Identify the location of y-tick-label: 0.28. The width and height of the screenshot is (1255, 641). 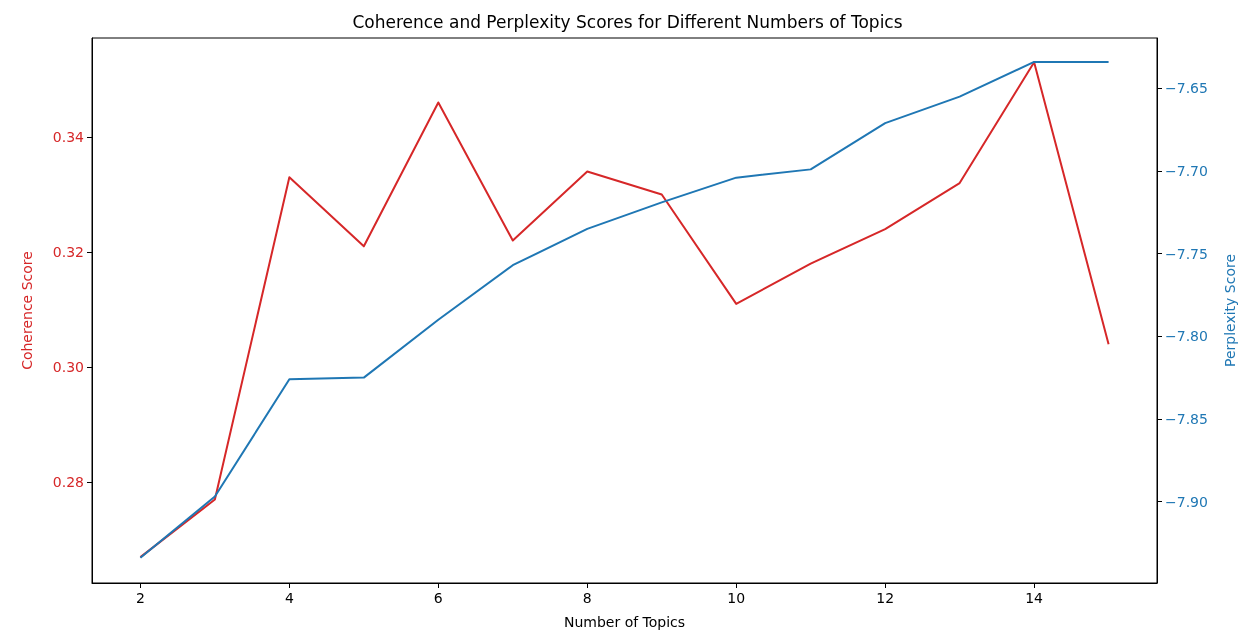
(68, 482).